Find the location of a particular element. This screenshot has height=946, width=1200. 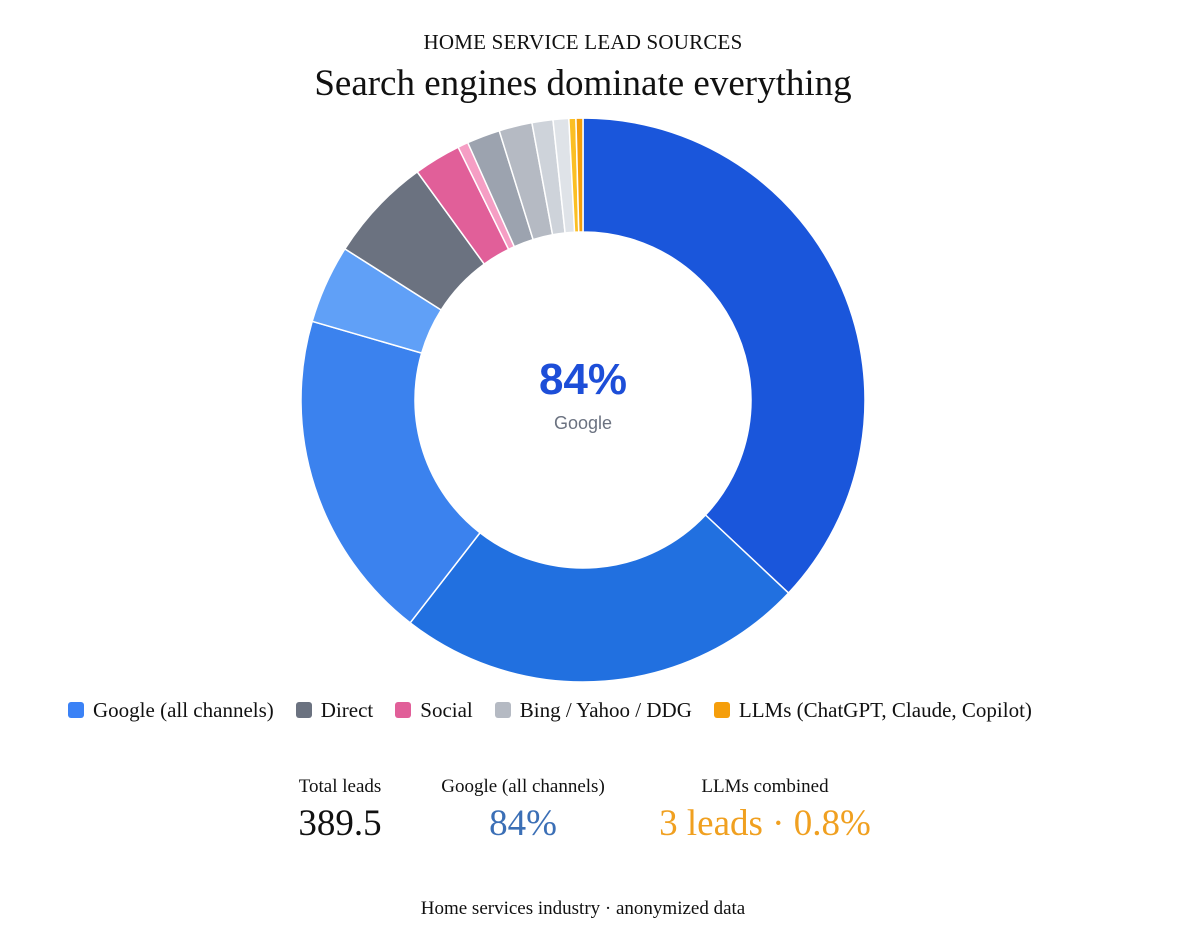

stat-label: LLMs combined is located at coordinates (765, 786).